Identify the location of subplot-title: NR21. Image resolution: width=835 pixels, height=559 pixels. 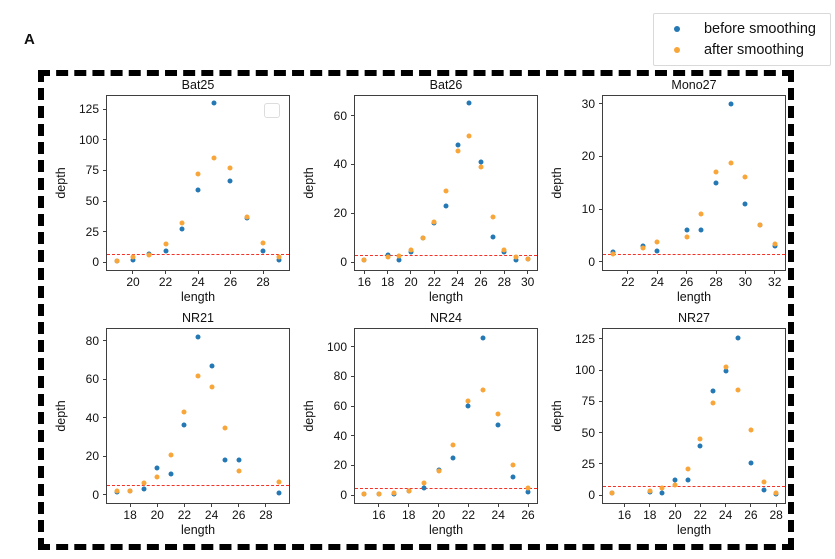
(198, 318).